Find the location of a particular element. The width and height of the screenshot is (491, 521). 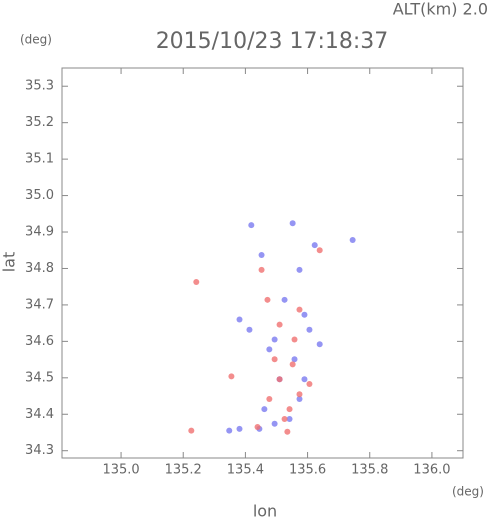

x-tick-label: 135.4 is located at coordinates (245, 470).